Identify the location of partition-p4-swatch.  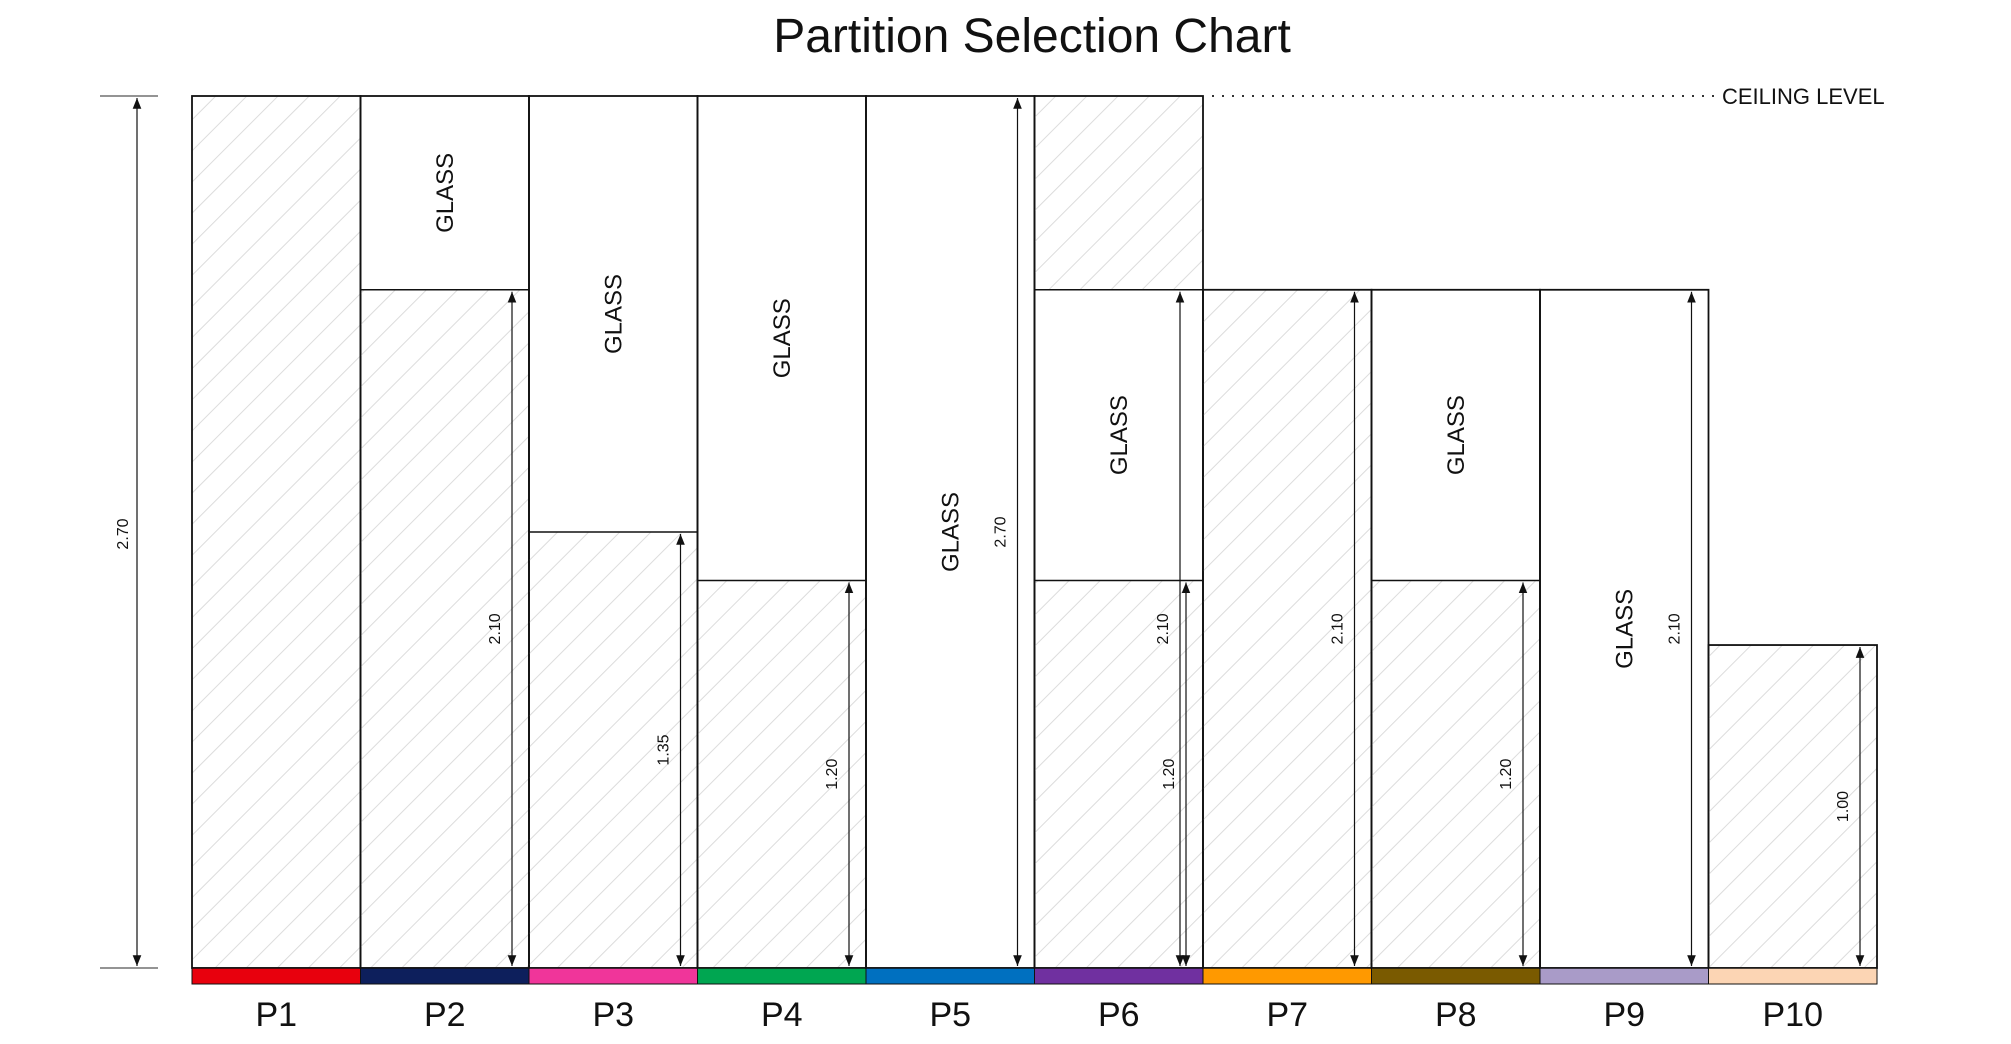
(782, 976).